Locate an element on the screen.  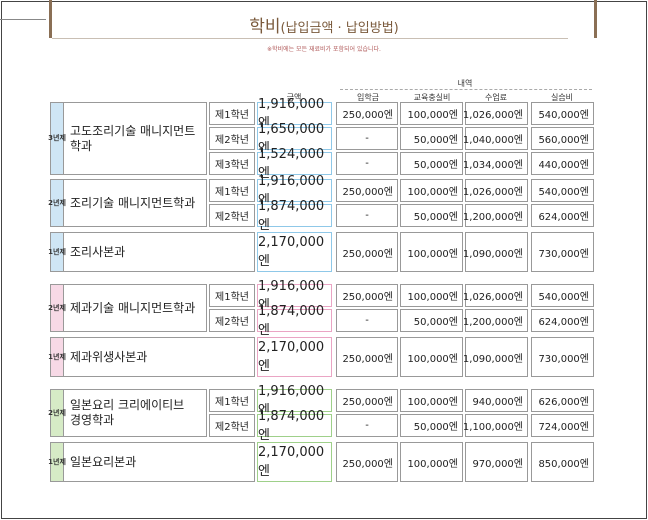
tuition-fee: 940,000엔 is located at coordinates (496, 400).